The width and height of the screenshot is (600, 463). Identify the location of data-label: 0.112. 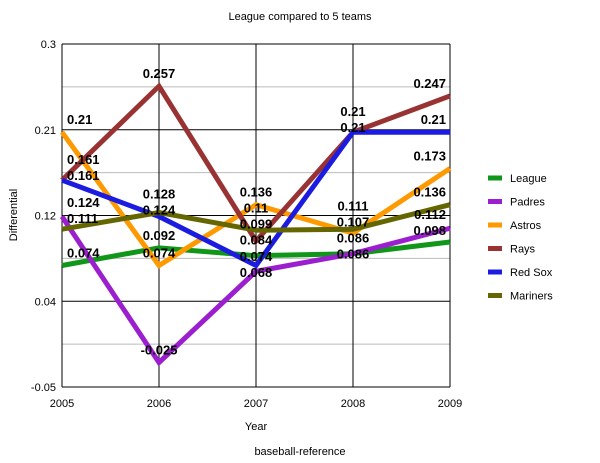
(430, 214).